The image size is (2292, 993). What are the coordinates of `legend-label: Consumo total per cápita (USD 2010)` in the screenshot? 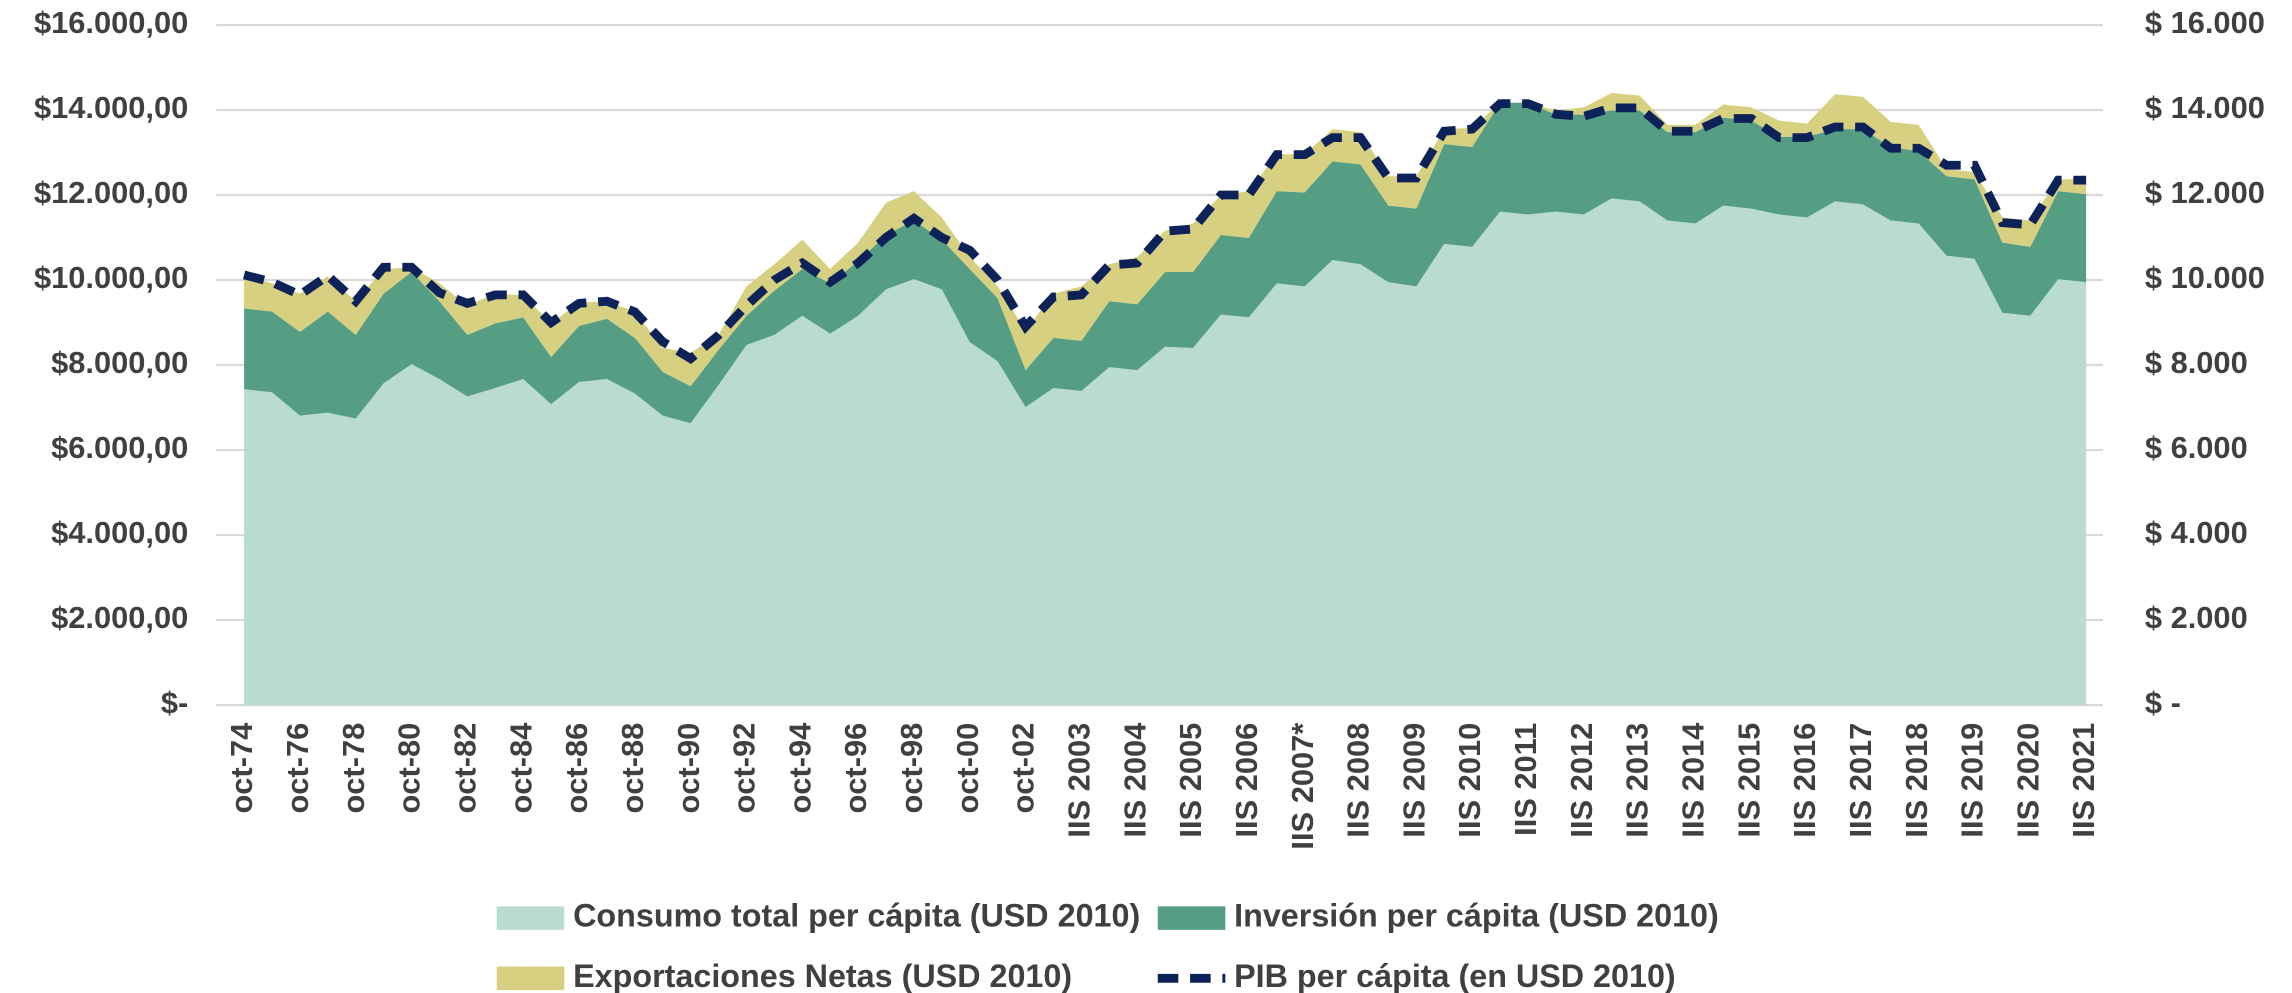 It's located at (856, 916).